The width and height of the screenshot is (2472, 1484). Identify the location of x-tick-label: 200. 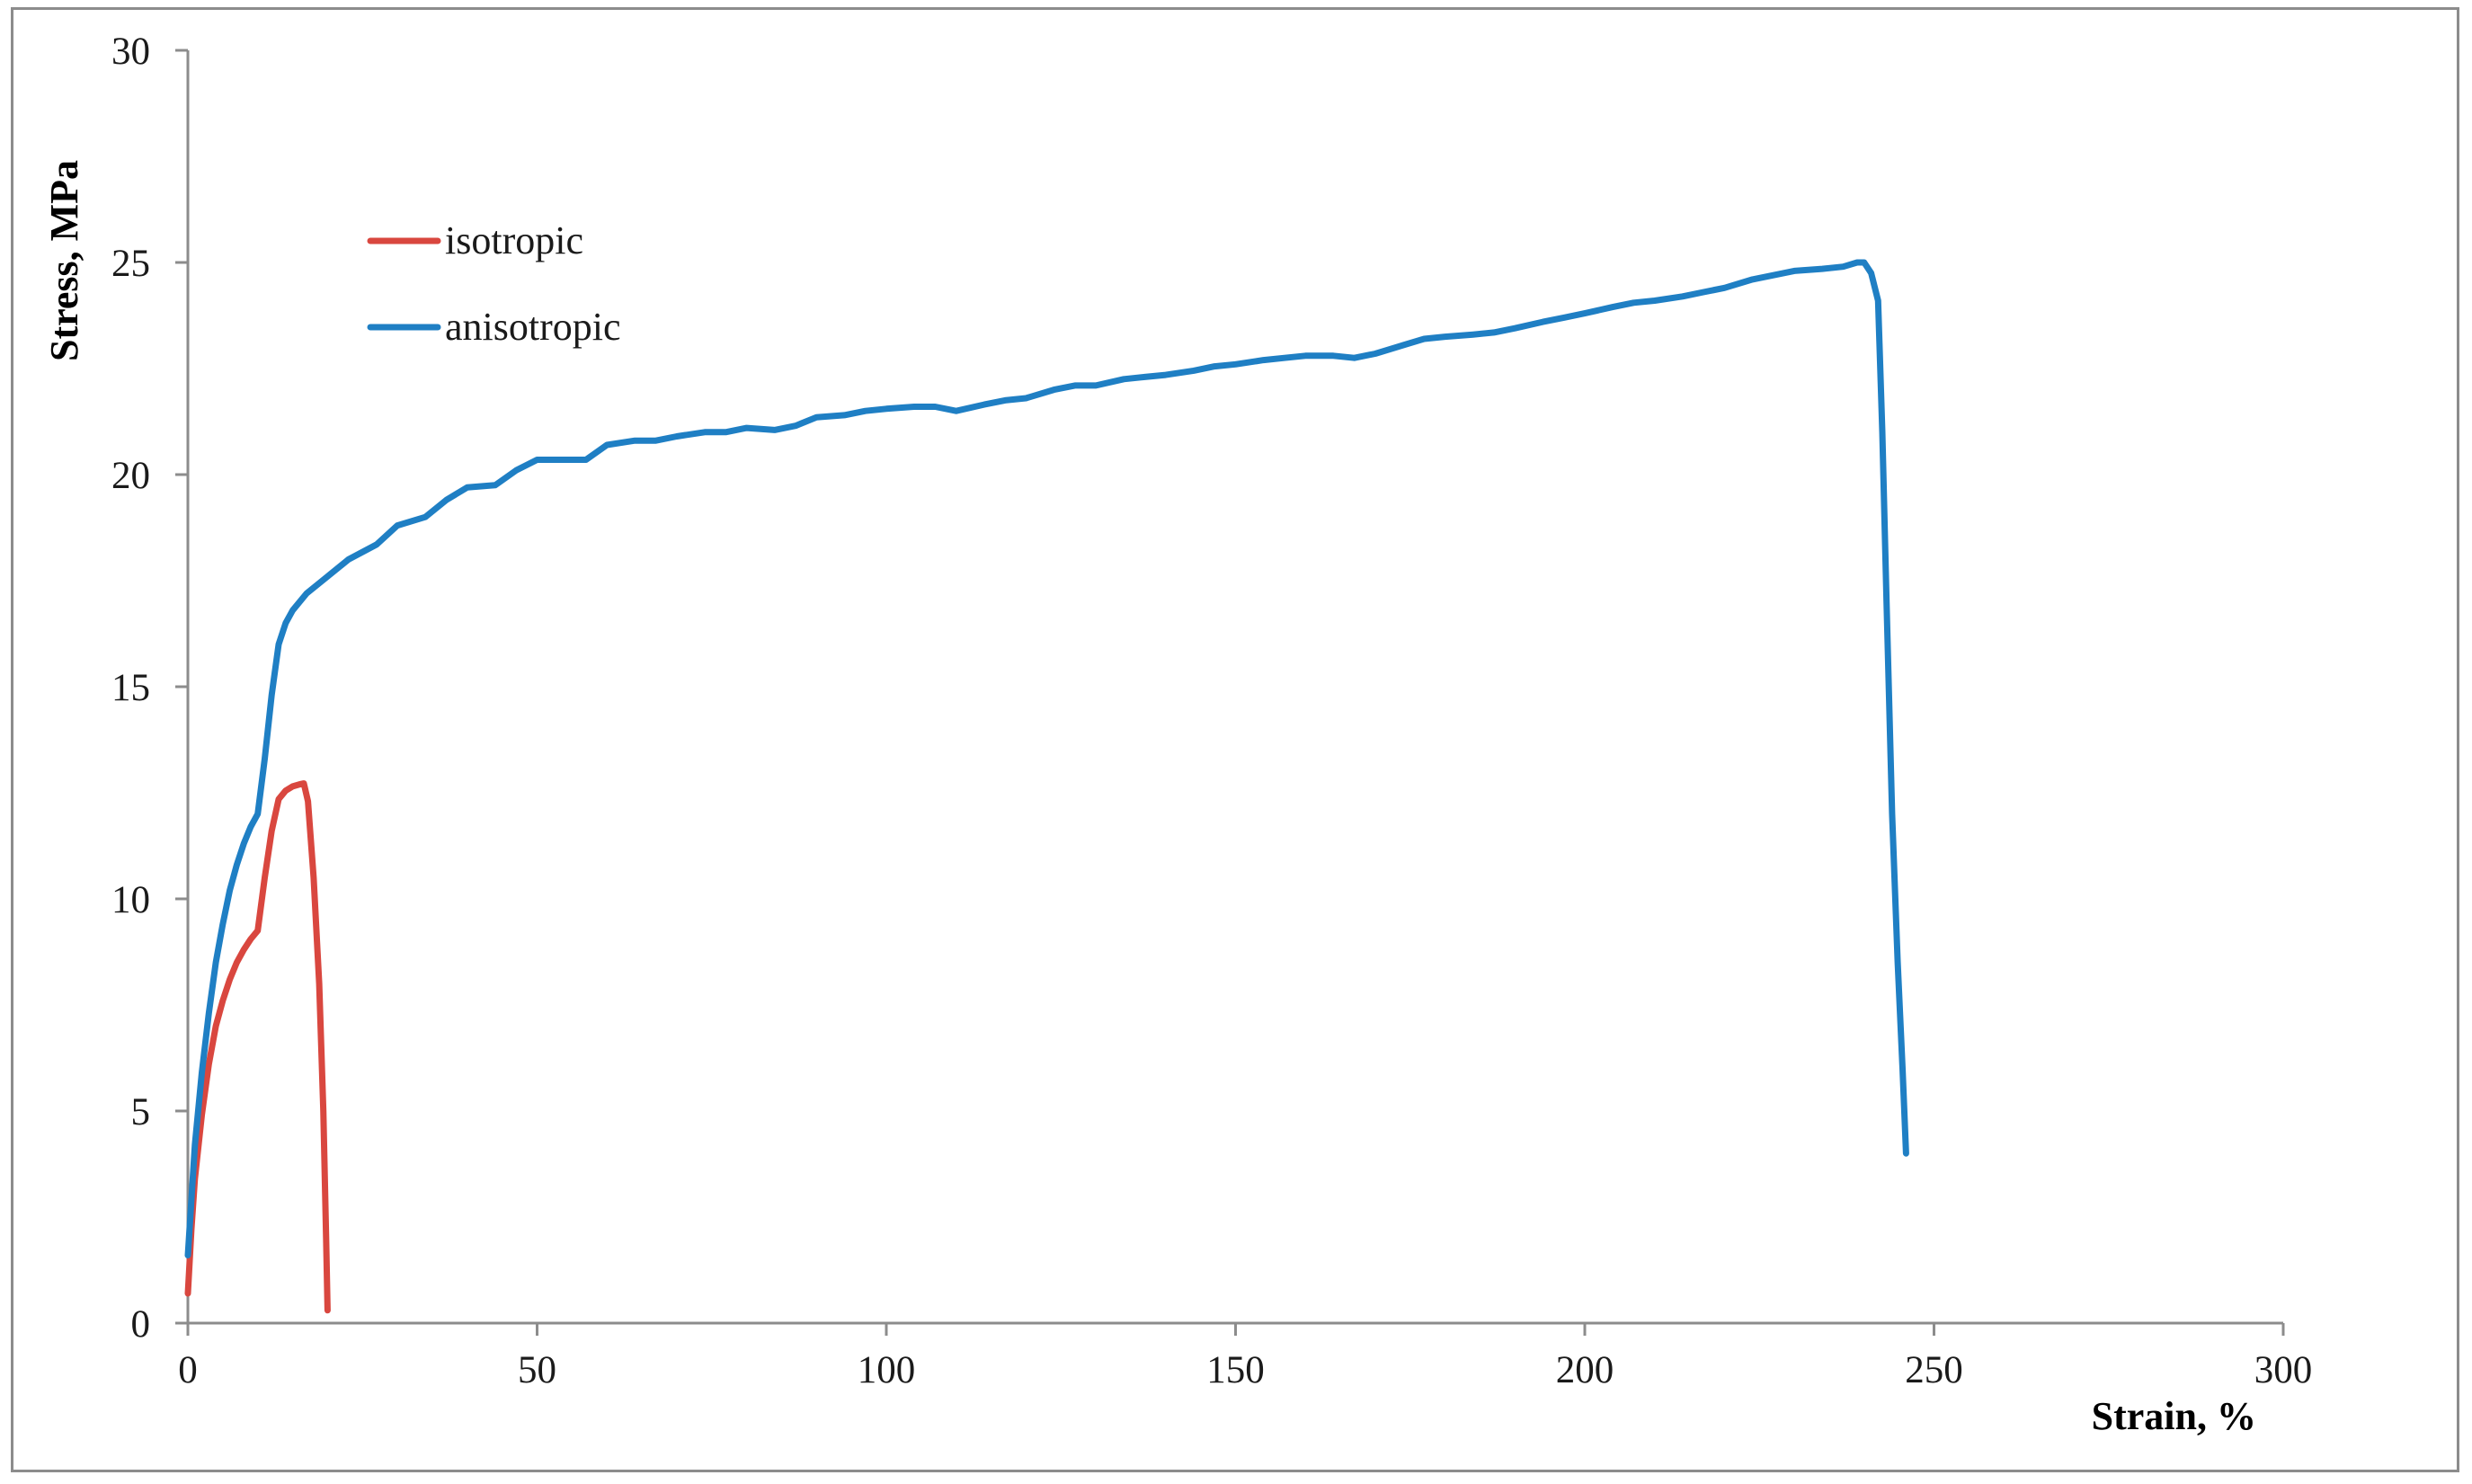
(1585, 1370).